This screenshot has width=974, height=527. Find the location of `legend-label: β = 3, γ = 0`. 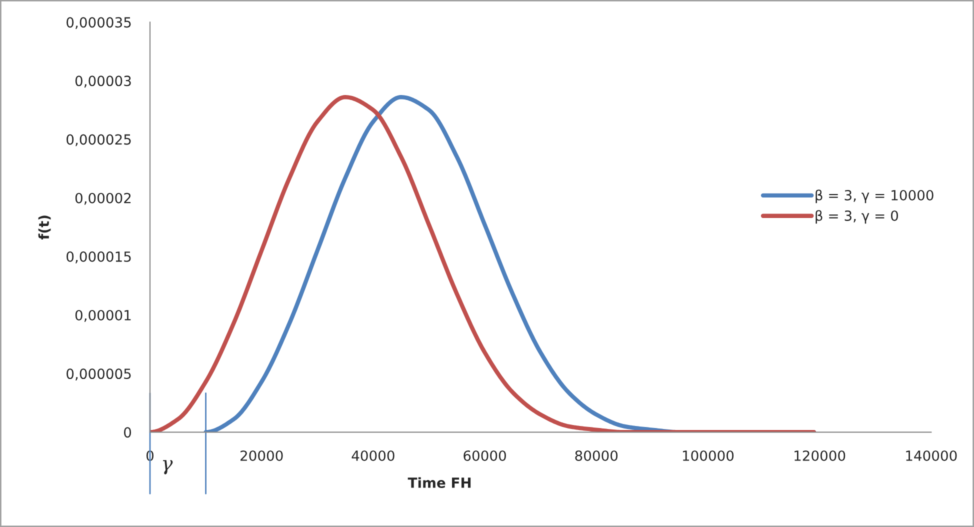

legend-label: β = 3, γ = 0 is located at coordinates (857, 217).